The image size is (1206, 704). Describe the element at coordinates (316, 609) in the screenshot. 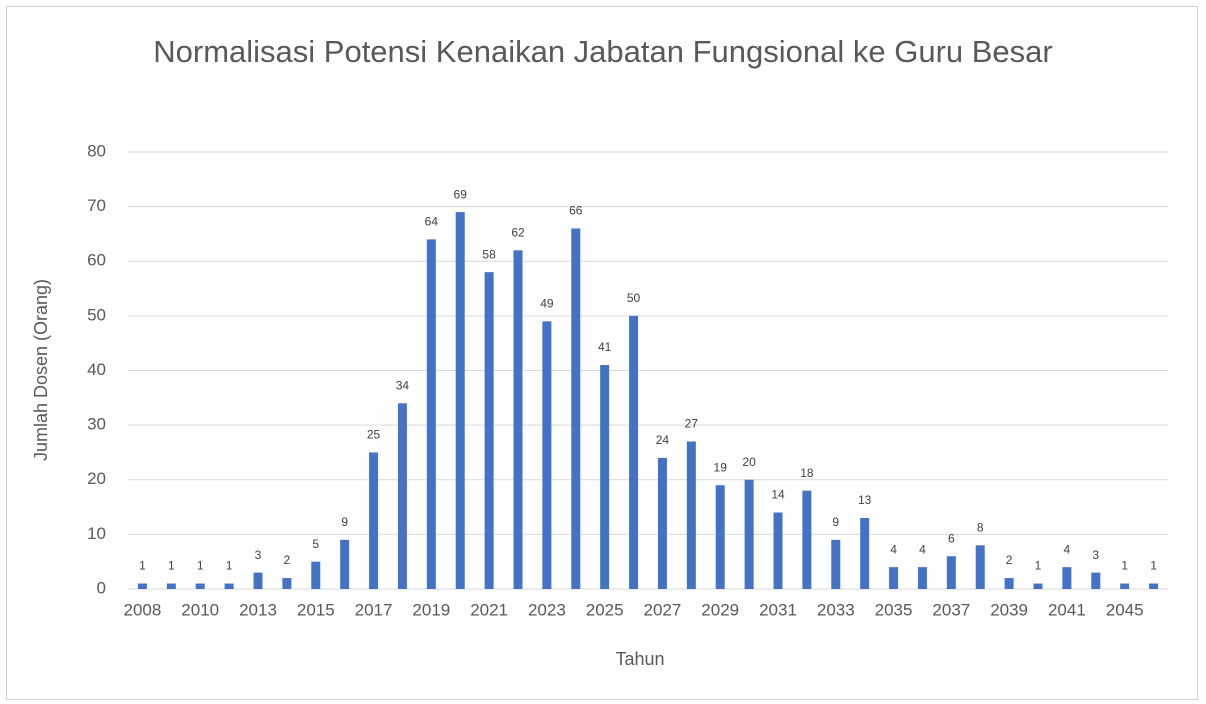

I see `x-tick-label: 2015` at that location.